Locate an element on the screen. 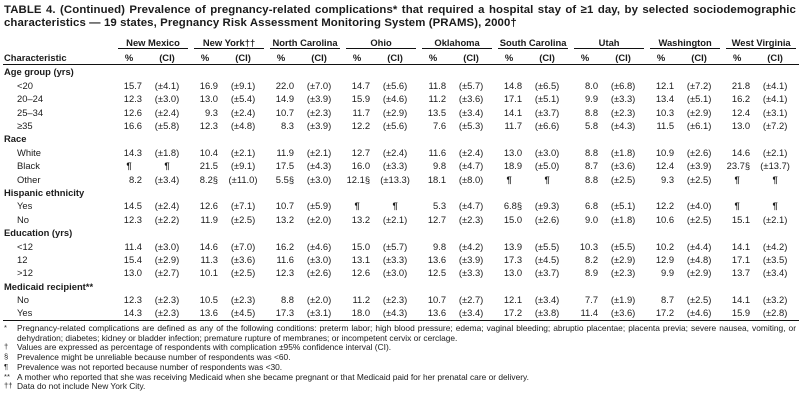  section-row: Medicaid recipient** is located at coordinates (401, 286).